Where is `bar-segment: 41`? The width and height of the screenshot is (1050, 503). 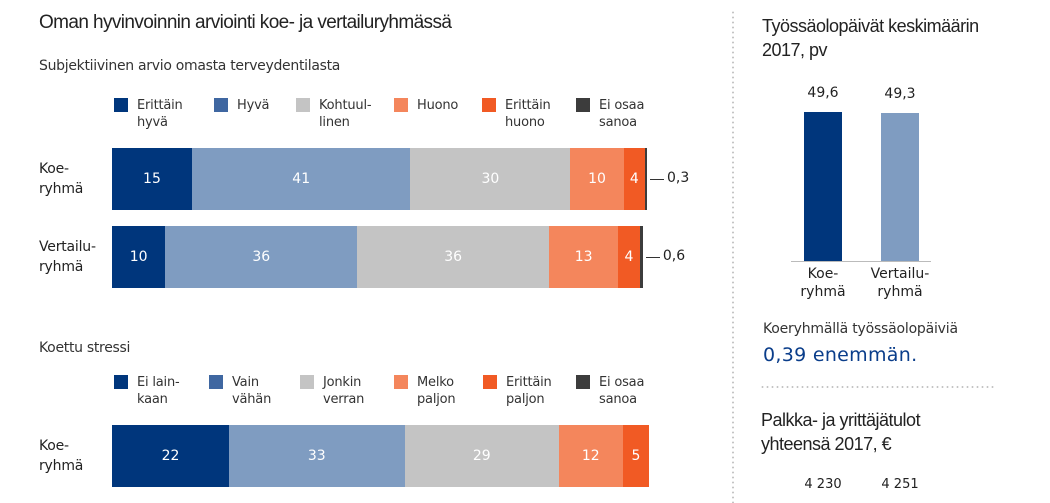 bar-segment: 41 is located at coordinates (301, 179).